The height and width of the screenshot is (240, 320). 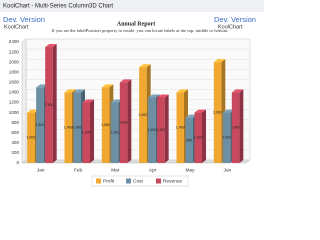 What do you see at coordinates (14, 51) in the screenshot?
I see `y-tick-label: 2200` at bounding box center [14, 51].